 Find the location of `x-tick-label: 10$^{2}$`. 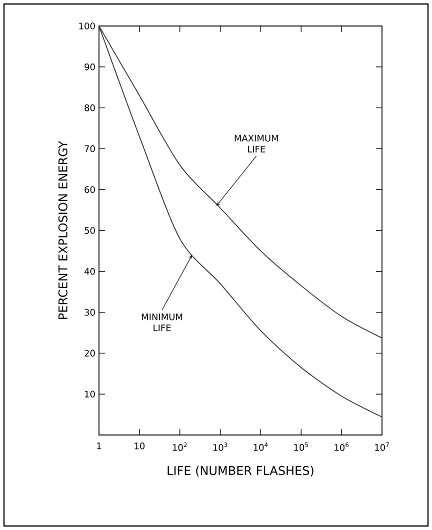

x-tick-label: 10$^{2}$ is located at coordinates (179, 446).